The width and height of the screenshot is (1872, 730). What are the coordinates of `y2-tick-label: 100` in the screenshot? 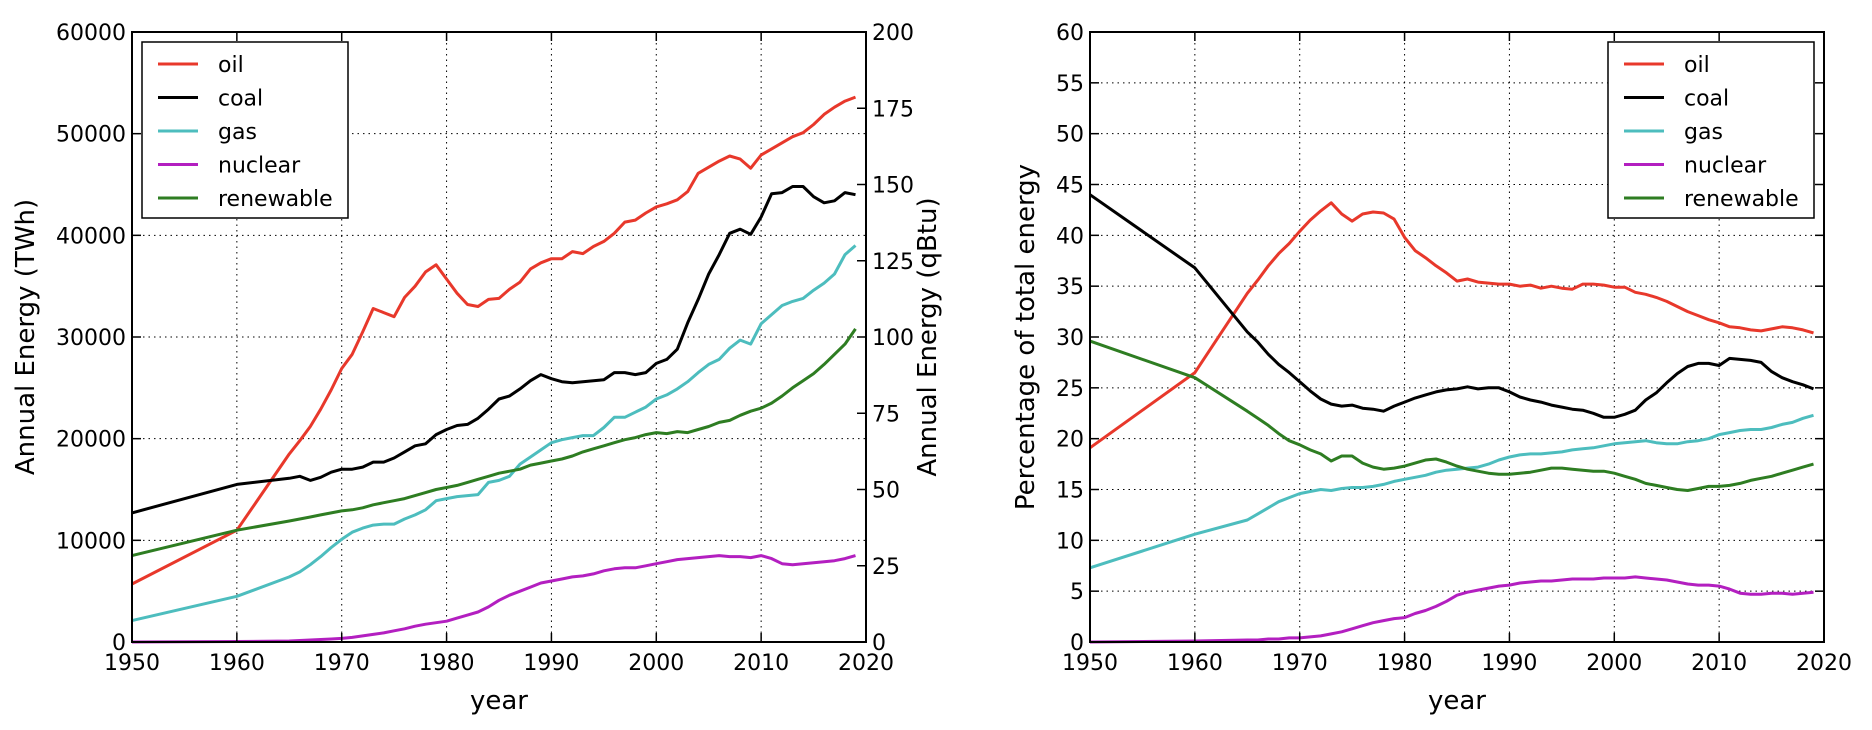 It's located at (893, 338).